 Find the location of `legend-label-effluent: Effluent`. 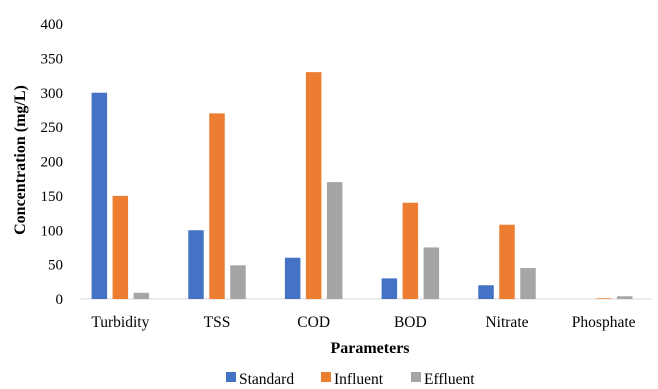

legend-label-effluent: Effluent is located at coordinates (449, 379).